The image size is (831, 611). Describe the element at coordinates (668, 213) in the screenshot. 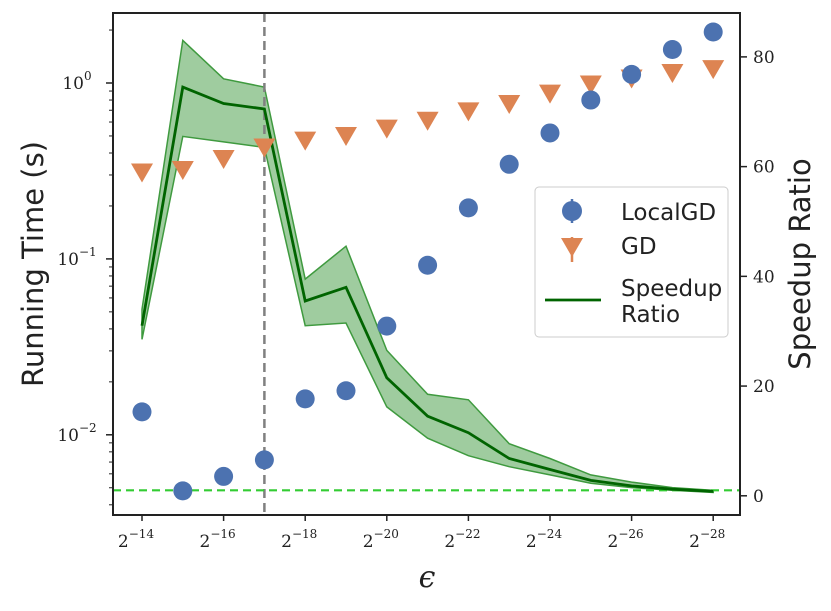

I see `legend-localgd-label: LocalGD` at that location.